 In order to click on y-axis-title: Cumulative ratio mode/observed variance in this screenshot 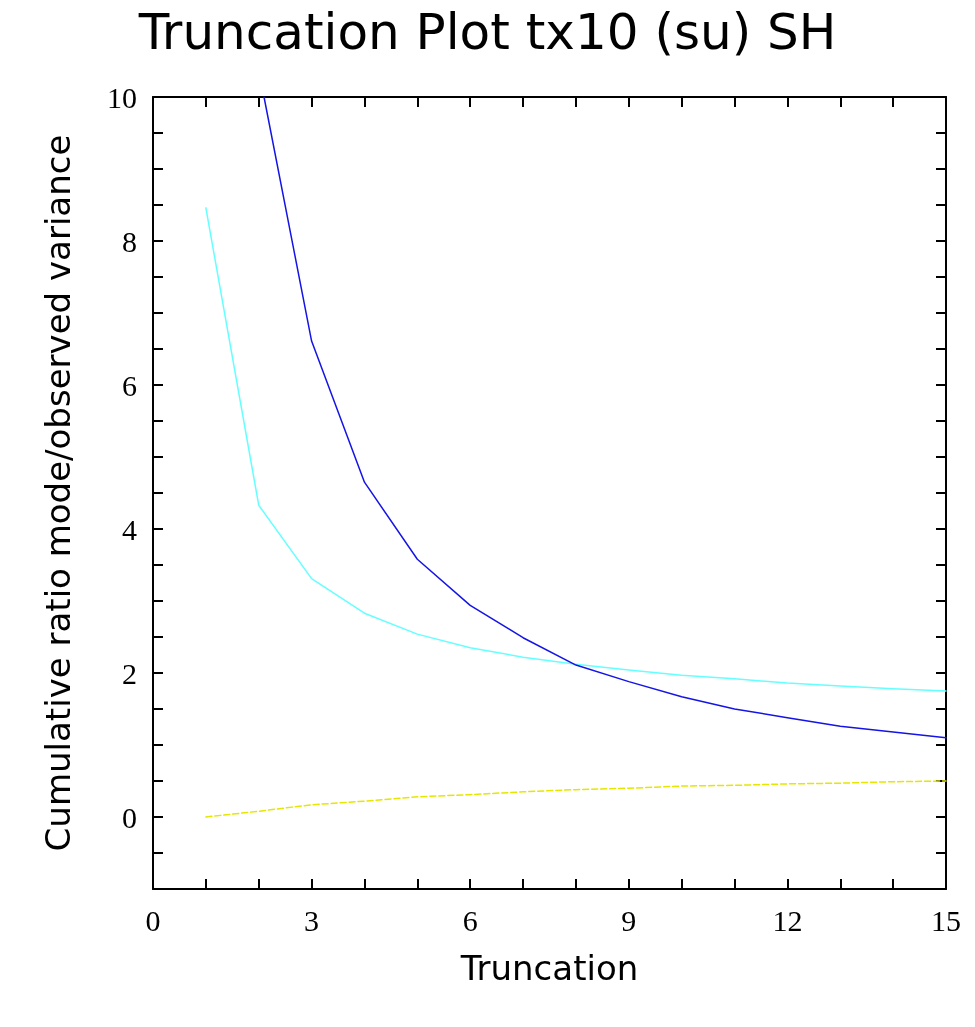, I will do `click(58, 493)`.